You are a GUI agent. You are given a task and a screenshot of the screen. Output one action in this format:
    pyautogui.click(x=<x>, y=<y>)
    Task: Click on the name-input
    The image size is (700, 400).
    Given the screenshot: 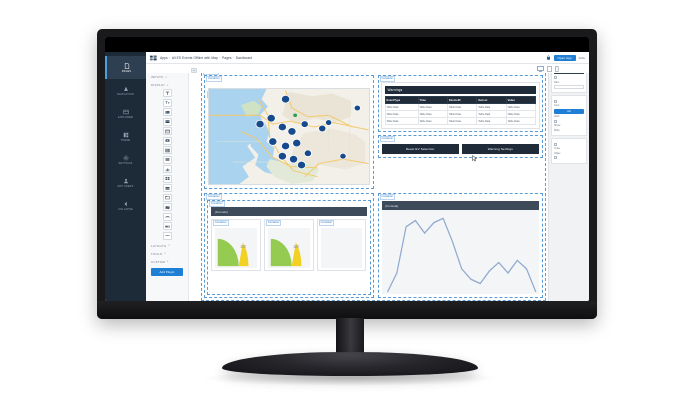 What is the action you would take?
    pyautogui.click(x=569, y=87)
    